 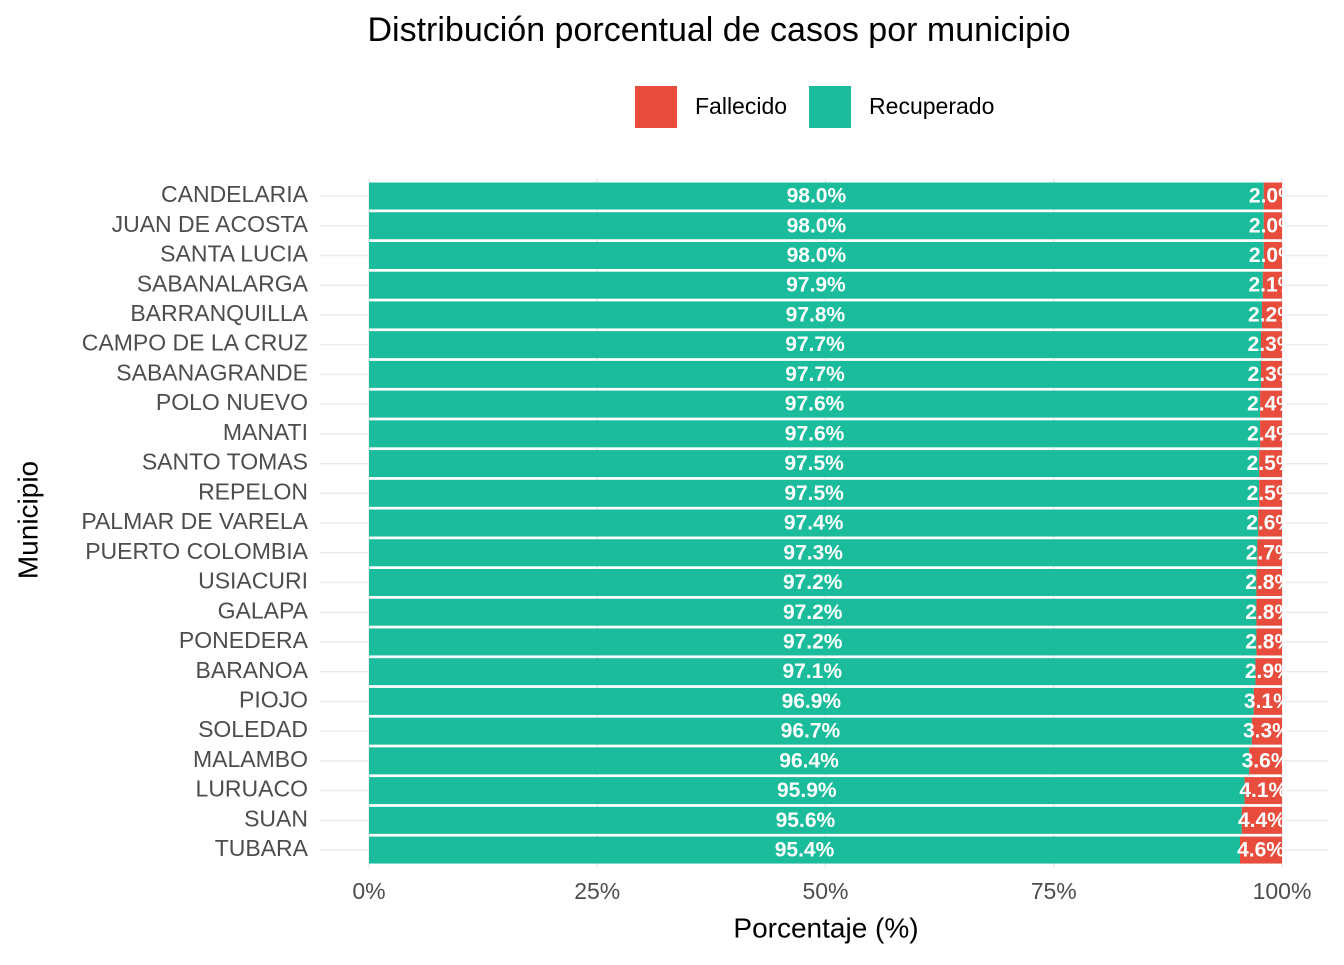 I want to click on data-label: 97.1%, so click(x=812, y=671).